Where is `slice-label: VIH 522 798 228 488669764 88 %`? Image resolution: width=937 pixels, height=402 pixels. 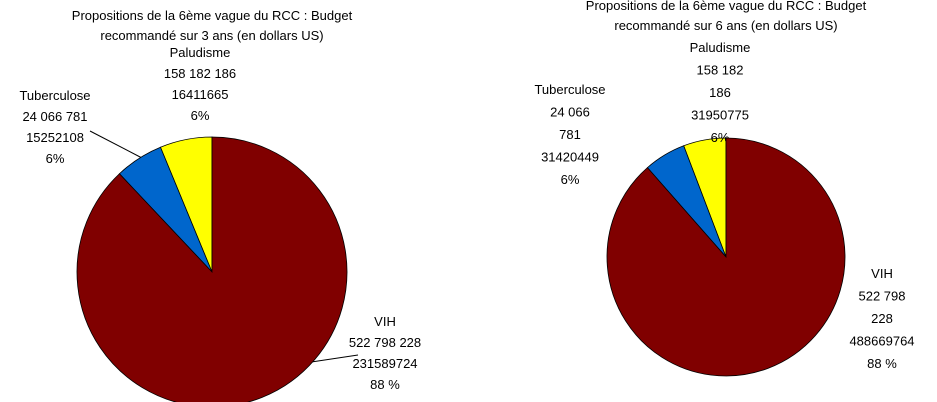 slice-label: VIH 522 798 228 488669764 88 % is located at coordinates (881, 318).